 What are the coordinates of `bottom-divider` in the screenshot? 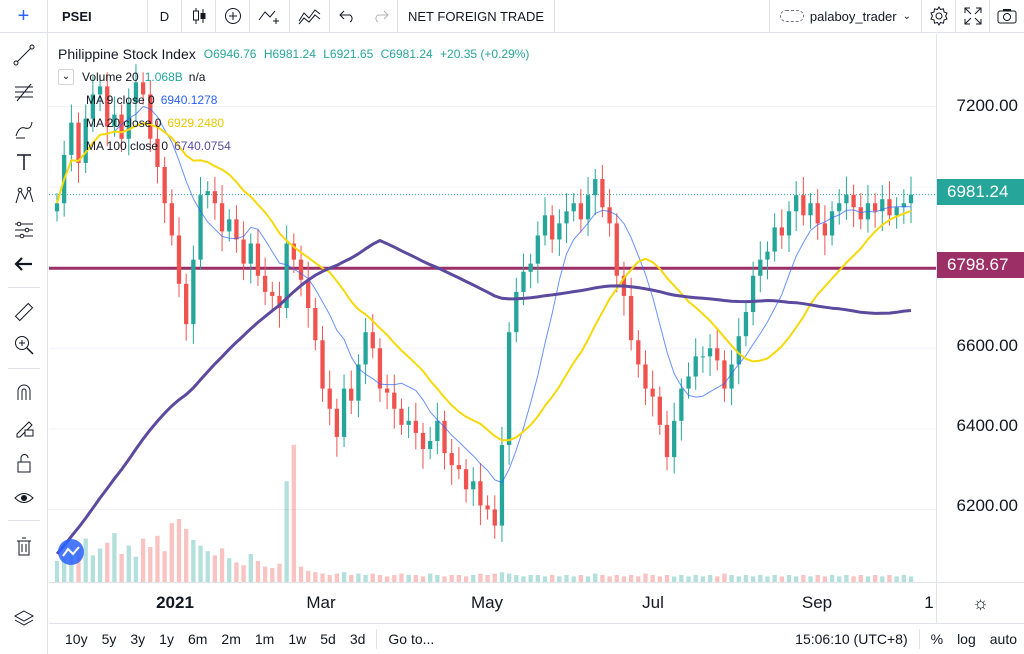 It's located at (919, 639).